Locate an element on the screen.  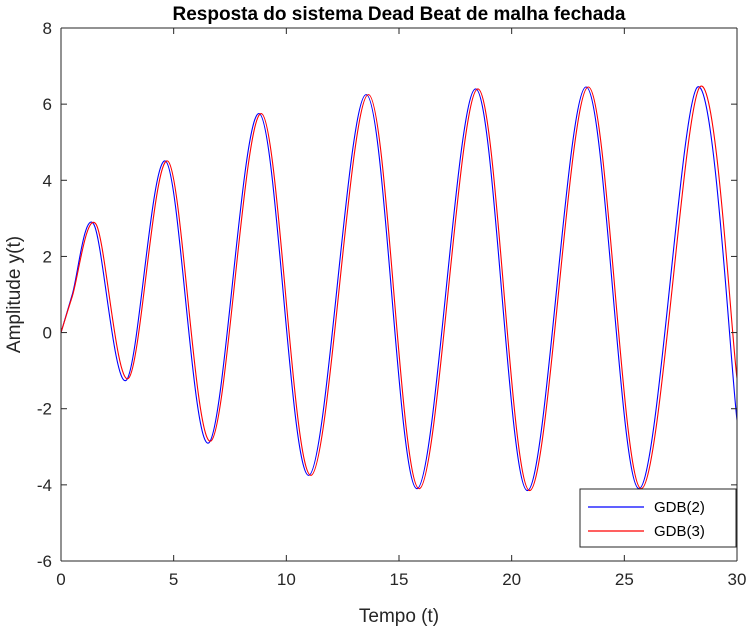
y-tick-label: -6 is located at coordinates (44, 561).